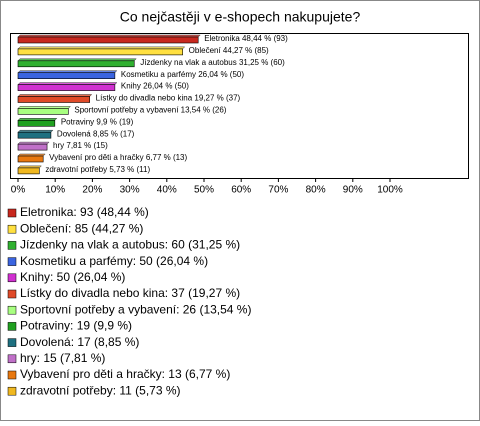 The height and width of the screenshot is (426, 480). What do you see at coordinates (125, 374) in the screenshot?
I see `legend-label: Vybavení pro děti a hračky: 13 (6,77 %)` at bounding box center [125, 374].